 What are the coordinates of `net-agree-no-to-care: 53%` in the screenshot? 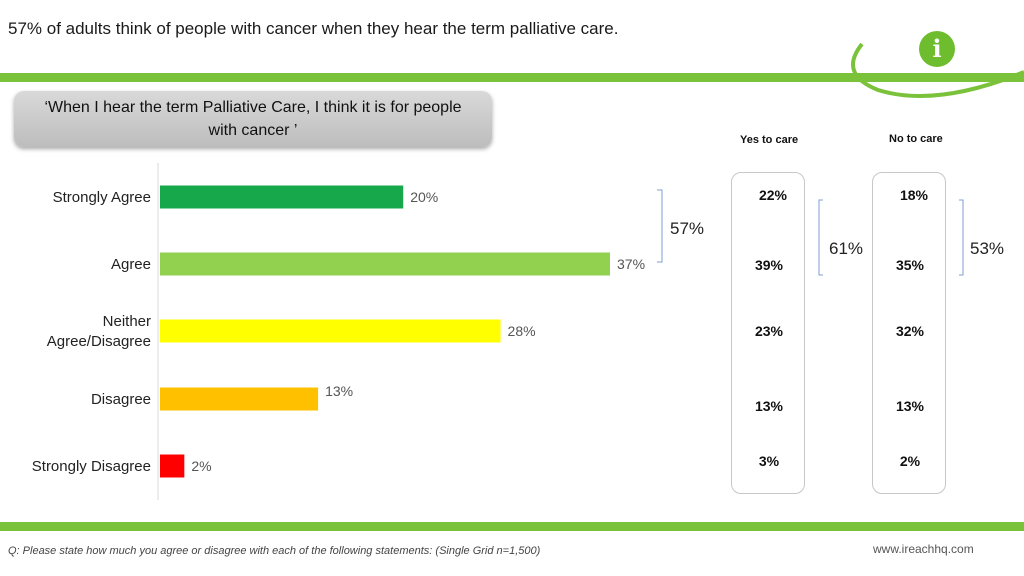 It's located at (987, 248).